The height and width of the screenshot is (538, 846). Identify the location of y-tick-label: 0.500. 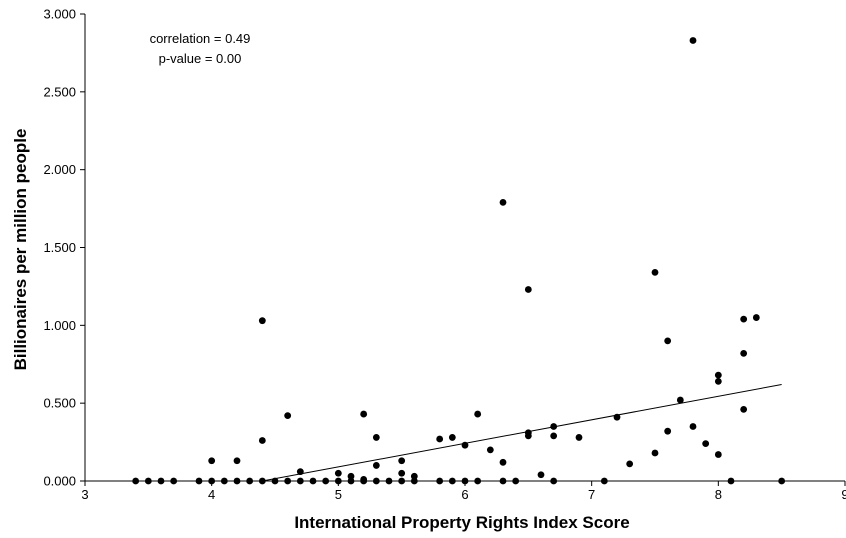
(59, 403).